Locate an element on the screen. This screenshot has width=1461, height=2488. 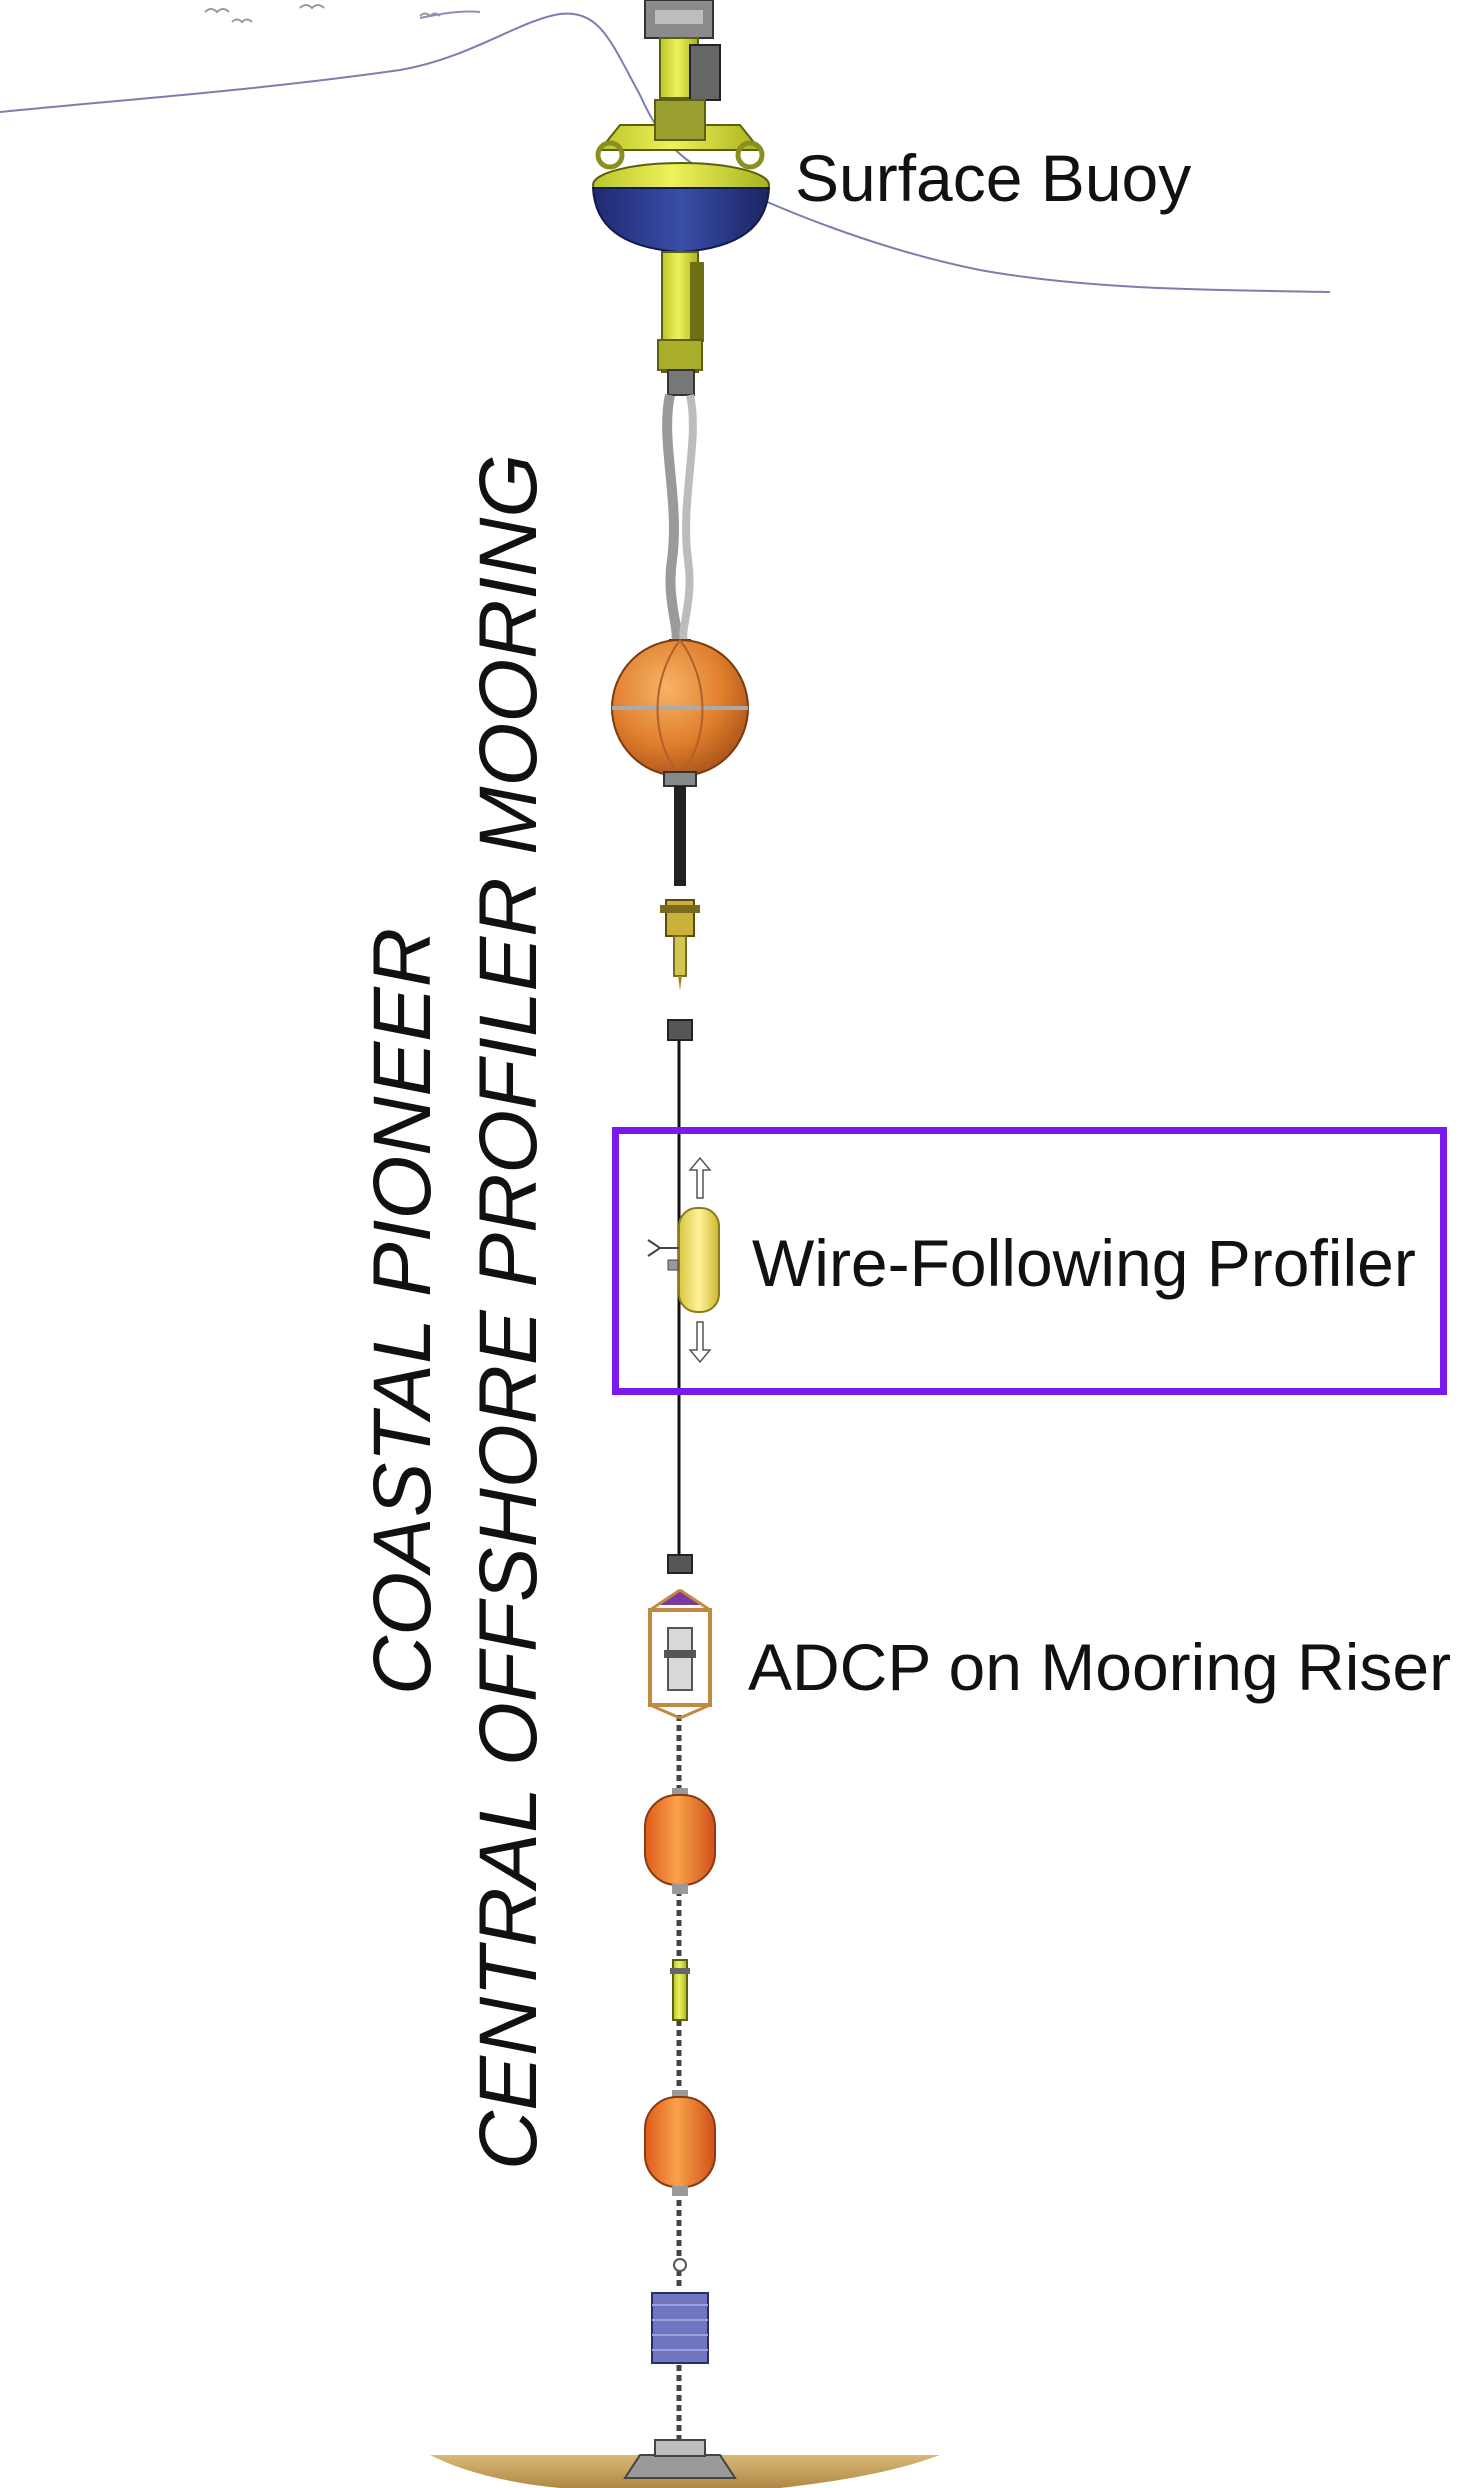
wire-following-profiler is located at coordinates (683, 1260).